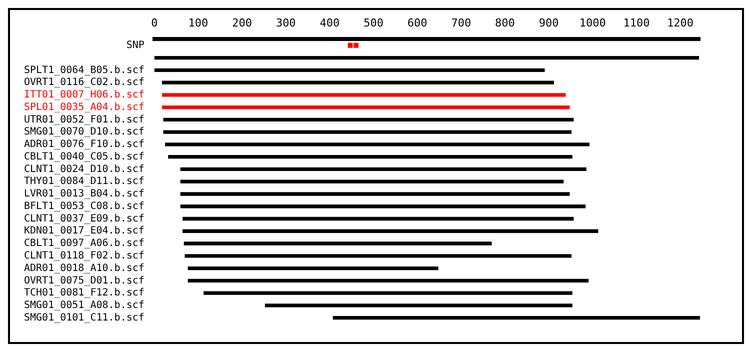  Describe the element at coordinates (135, 45) in the screenshot. I see `y-tick-label: SNP` at that location.